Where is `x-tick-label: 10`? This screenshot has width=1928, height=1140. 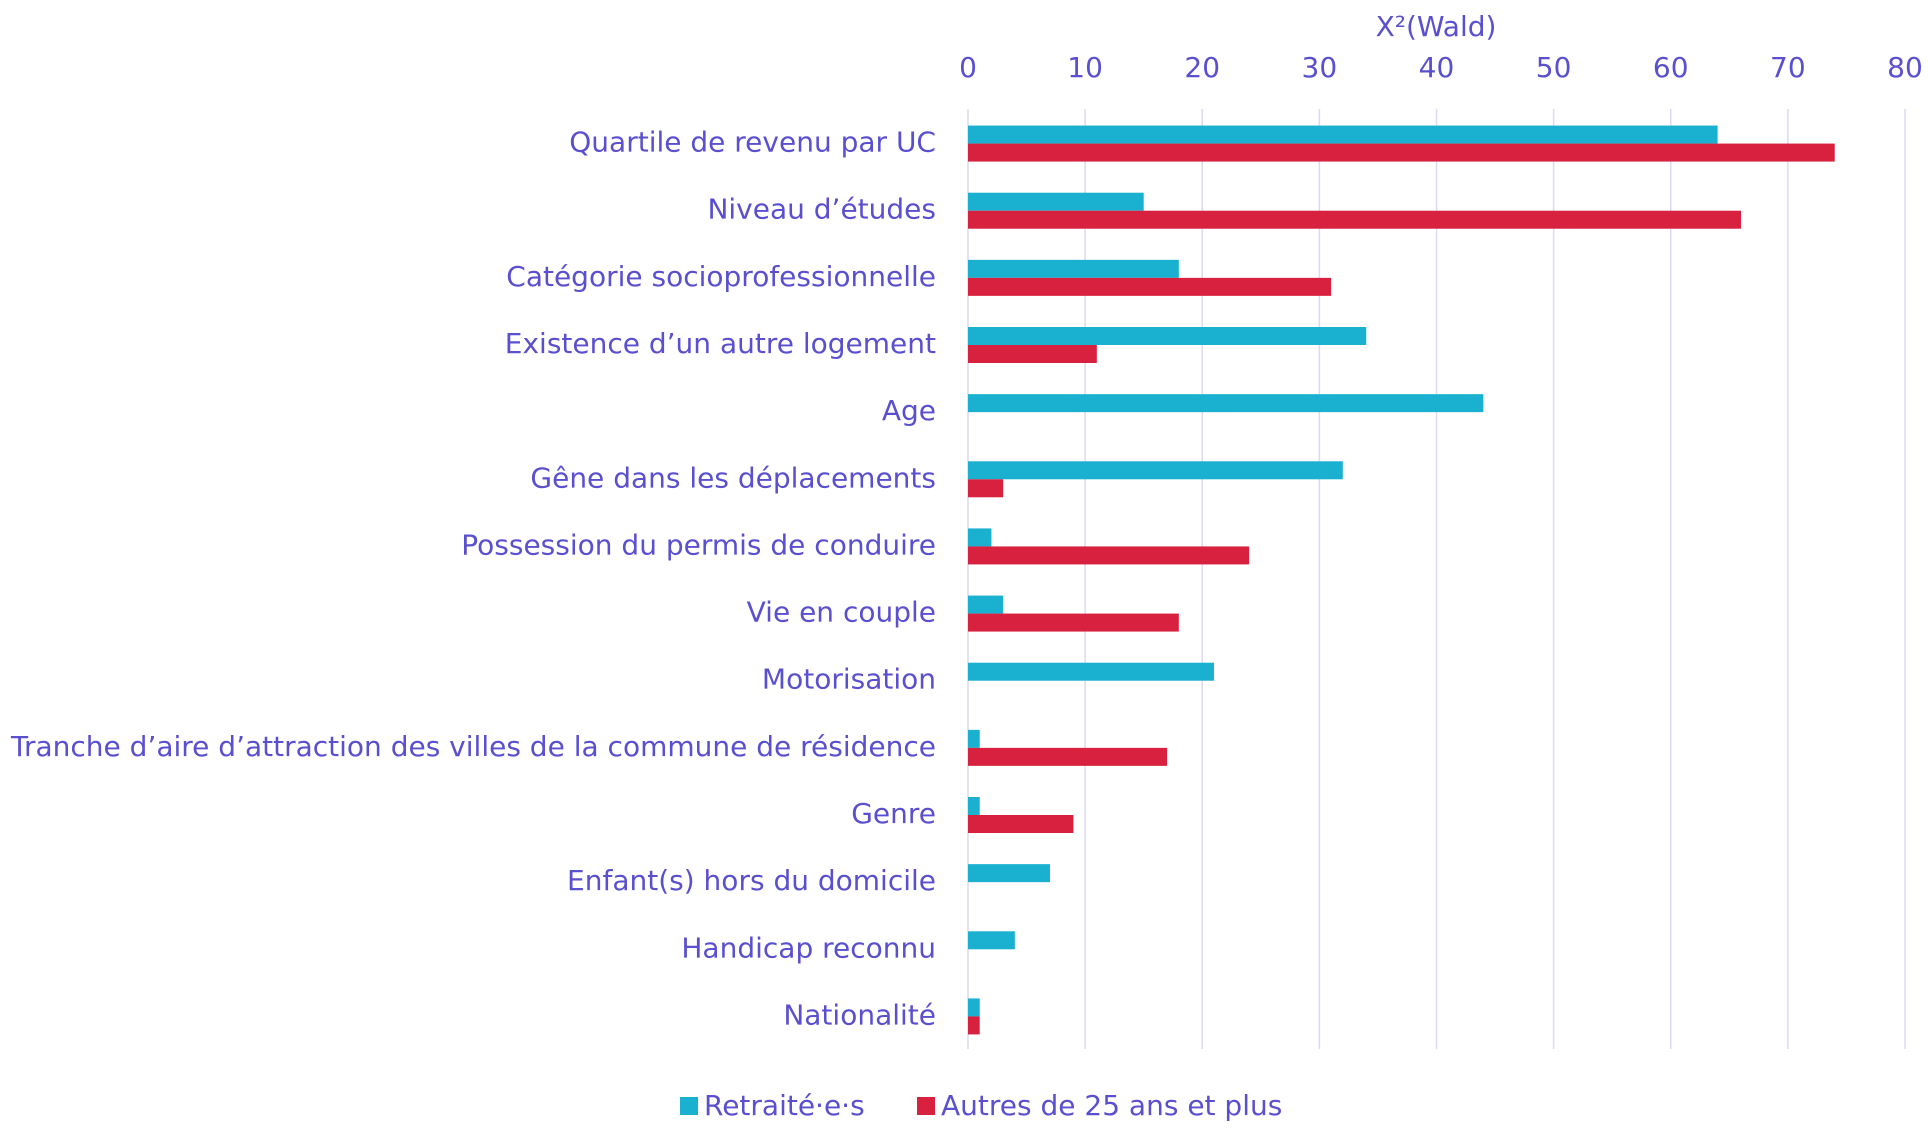 x-tick-label: 10 is located at coordinates (1085, 67).